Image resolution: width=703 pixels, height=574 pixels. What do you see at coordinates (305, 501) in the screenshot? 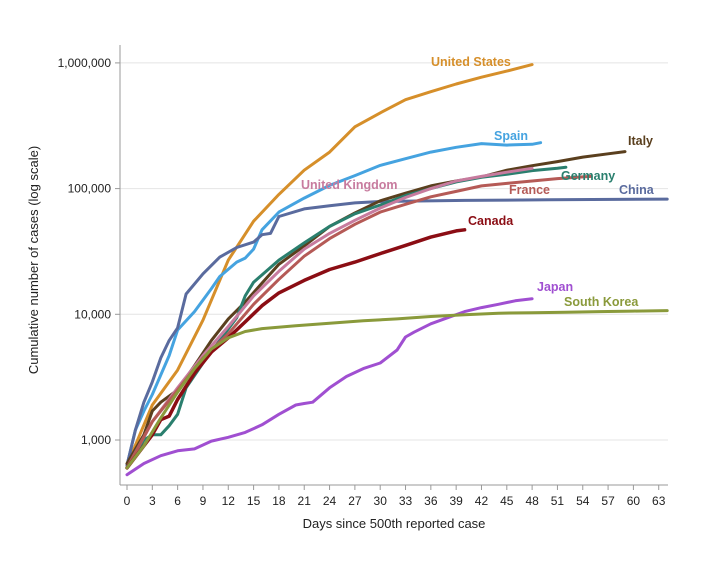
I see `x-tick-label: 21` at bounding box center [305, 501].